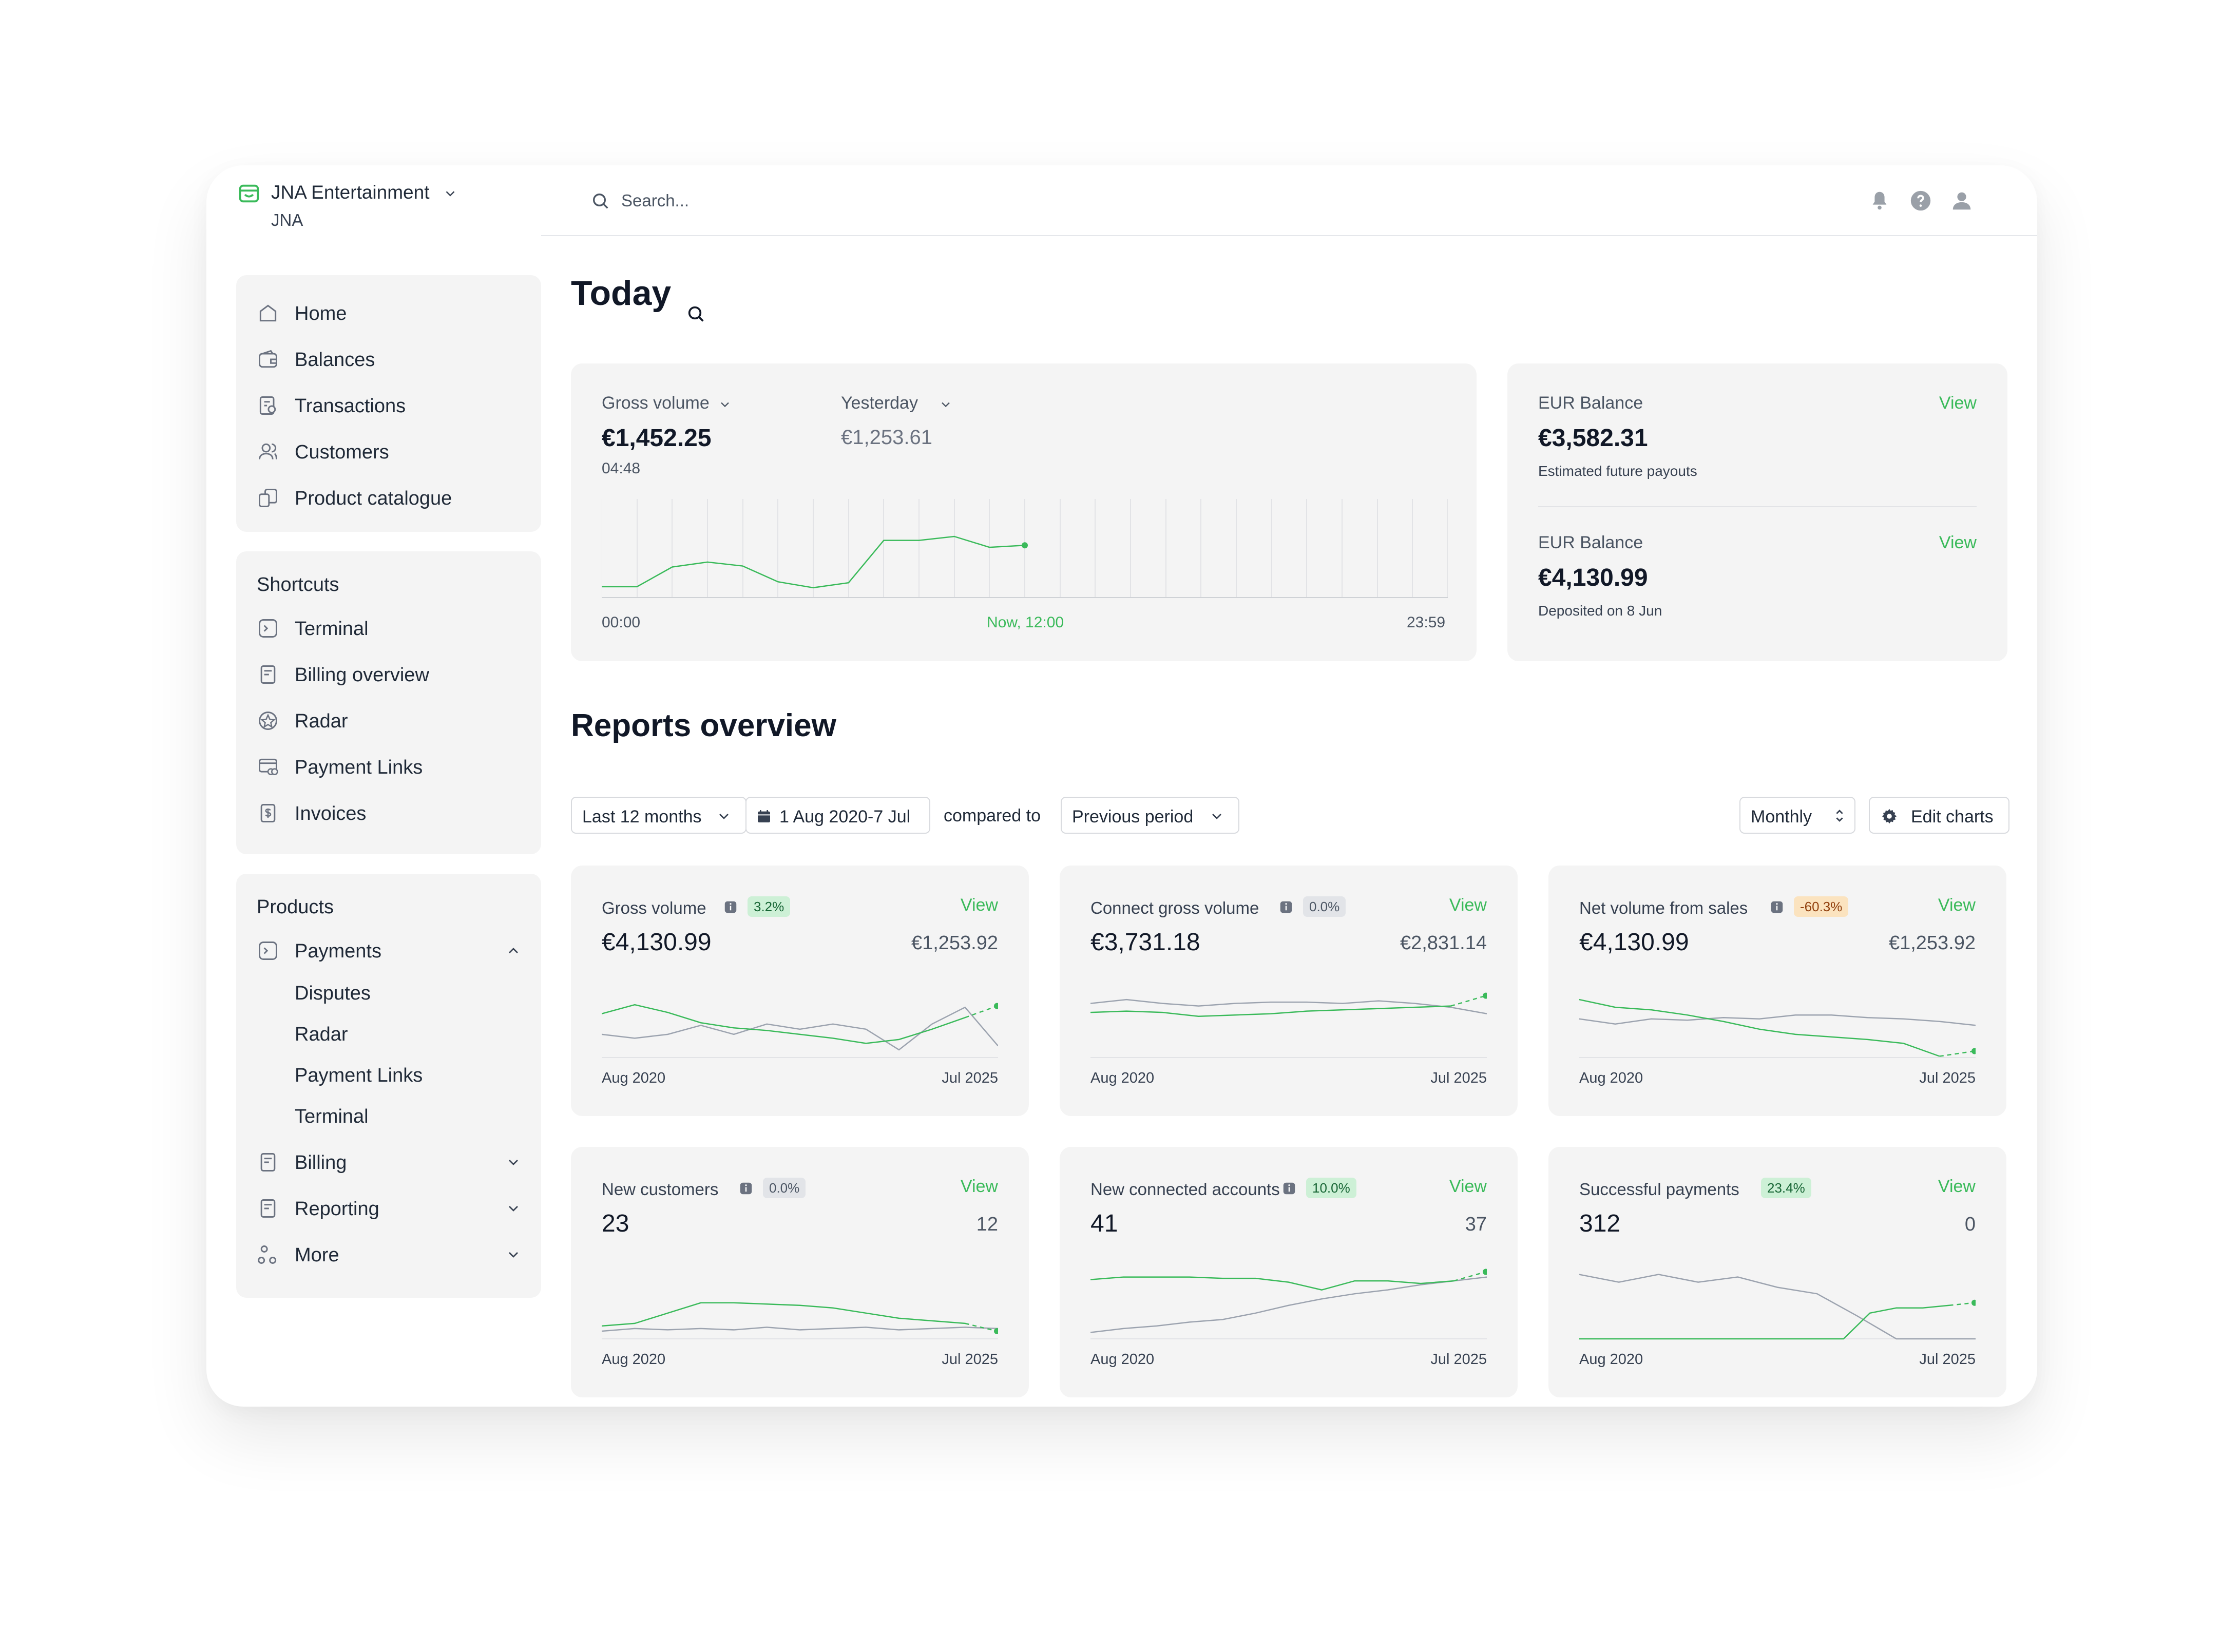 The height and width of the screenshot is (1652, 2240). Describe the element at coordinates (388, 992) in the screenshot. I see `nav-disputes: Disputes` at that location.